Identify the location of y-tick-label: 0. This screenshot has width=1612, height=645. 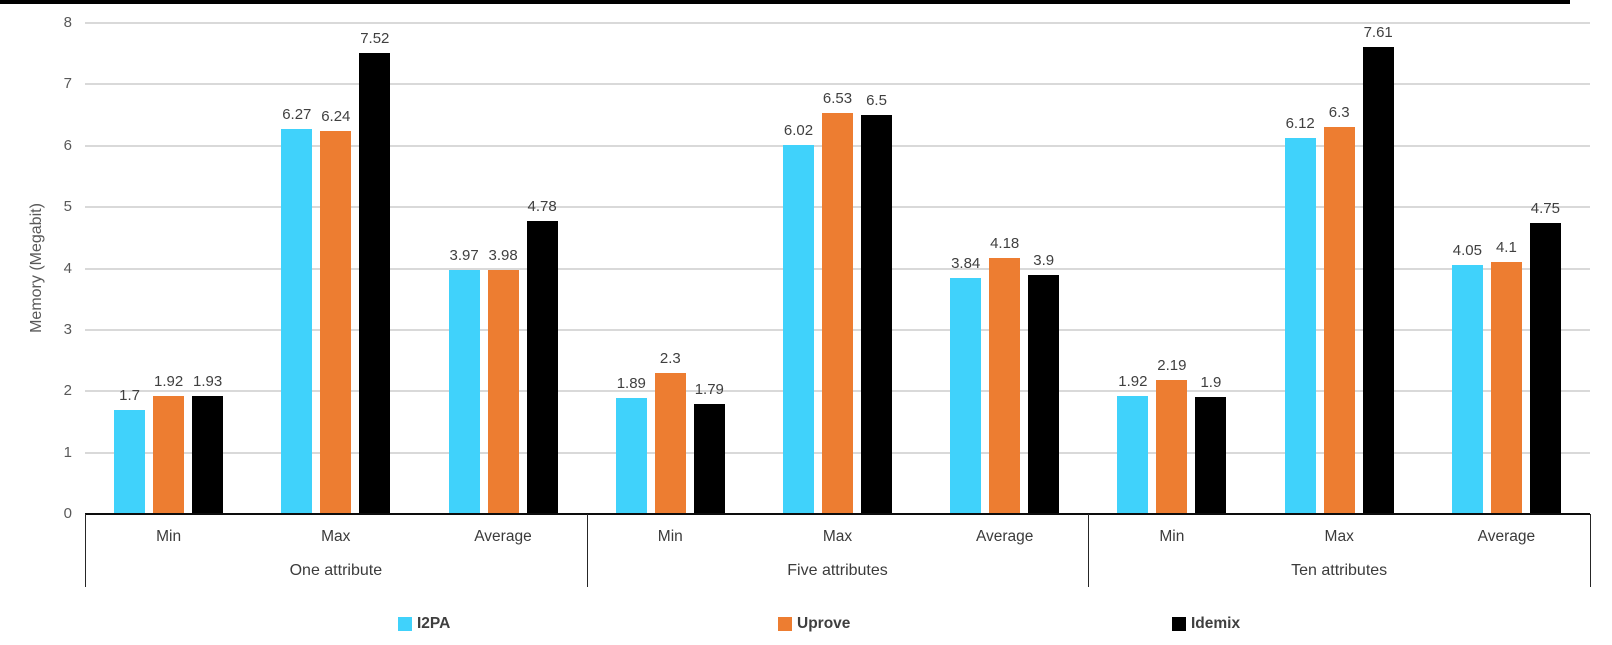
(67, 513).